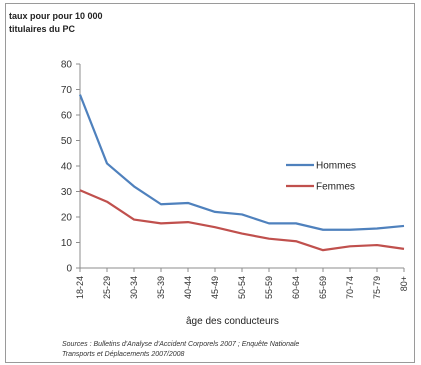 The width and height of the screenshot is (421, 365). Describe the element at coordinates (67, 192) in the screenshot. I see `y-tick-label: 30` at that location.